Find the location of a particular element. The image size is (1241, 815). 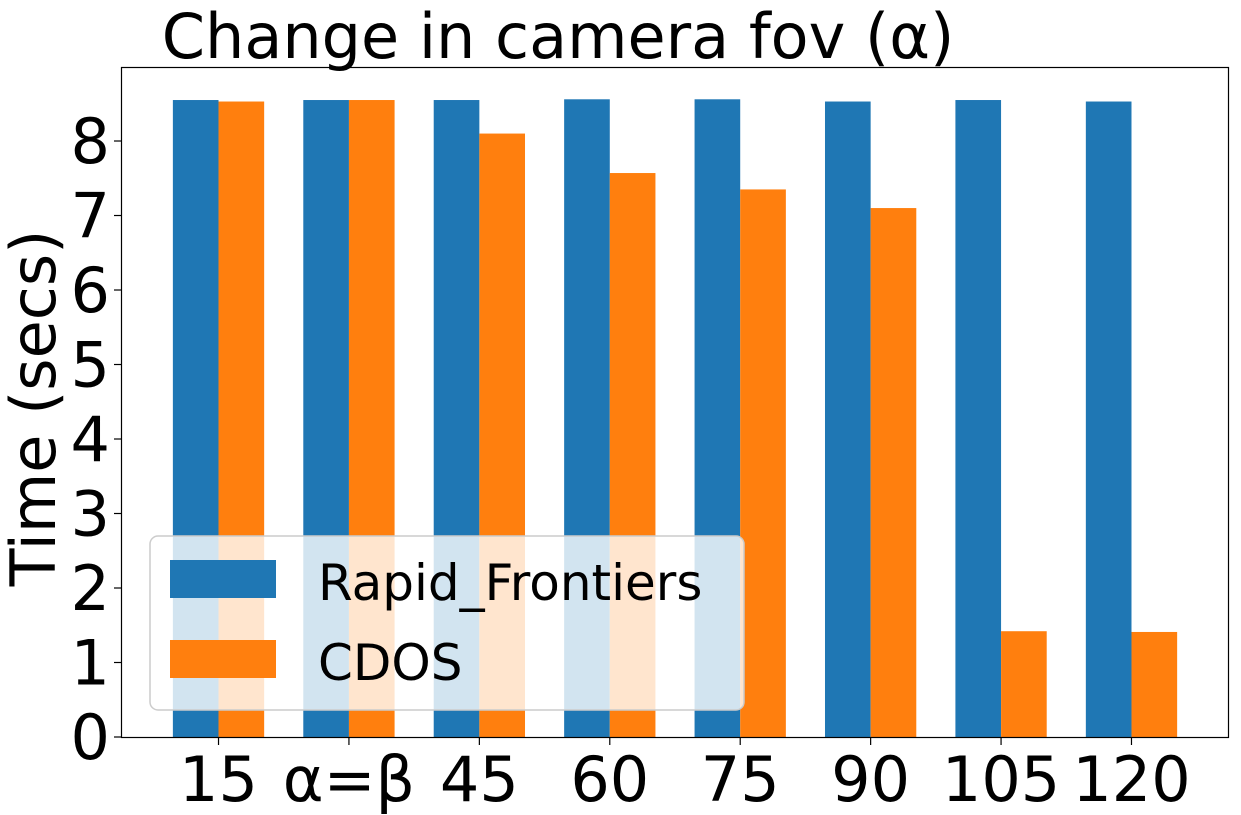

legend: Rapid_Frontiers CDOS is located at coordinates (447, 623).